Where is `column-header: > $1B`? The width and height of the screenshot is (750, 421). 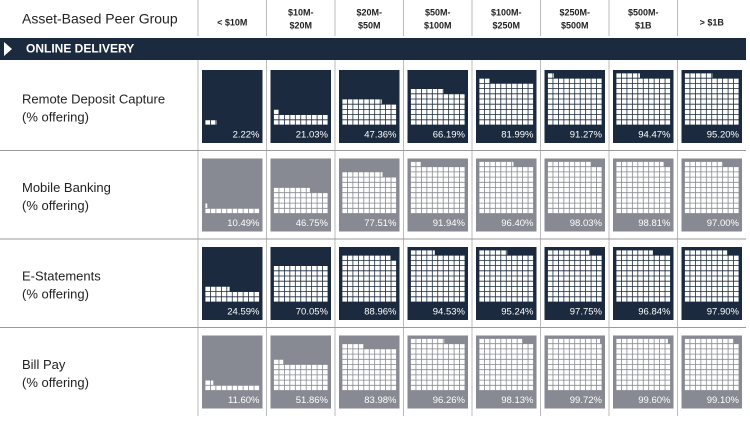 column-header: > $1B is located at coordinates (712, 22).